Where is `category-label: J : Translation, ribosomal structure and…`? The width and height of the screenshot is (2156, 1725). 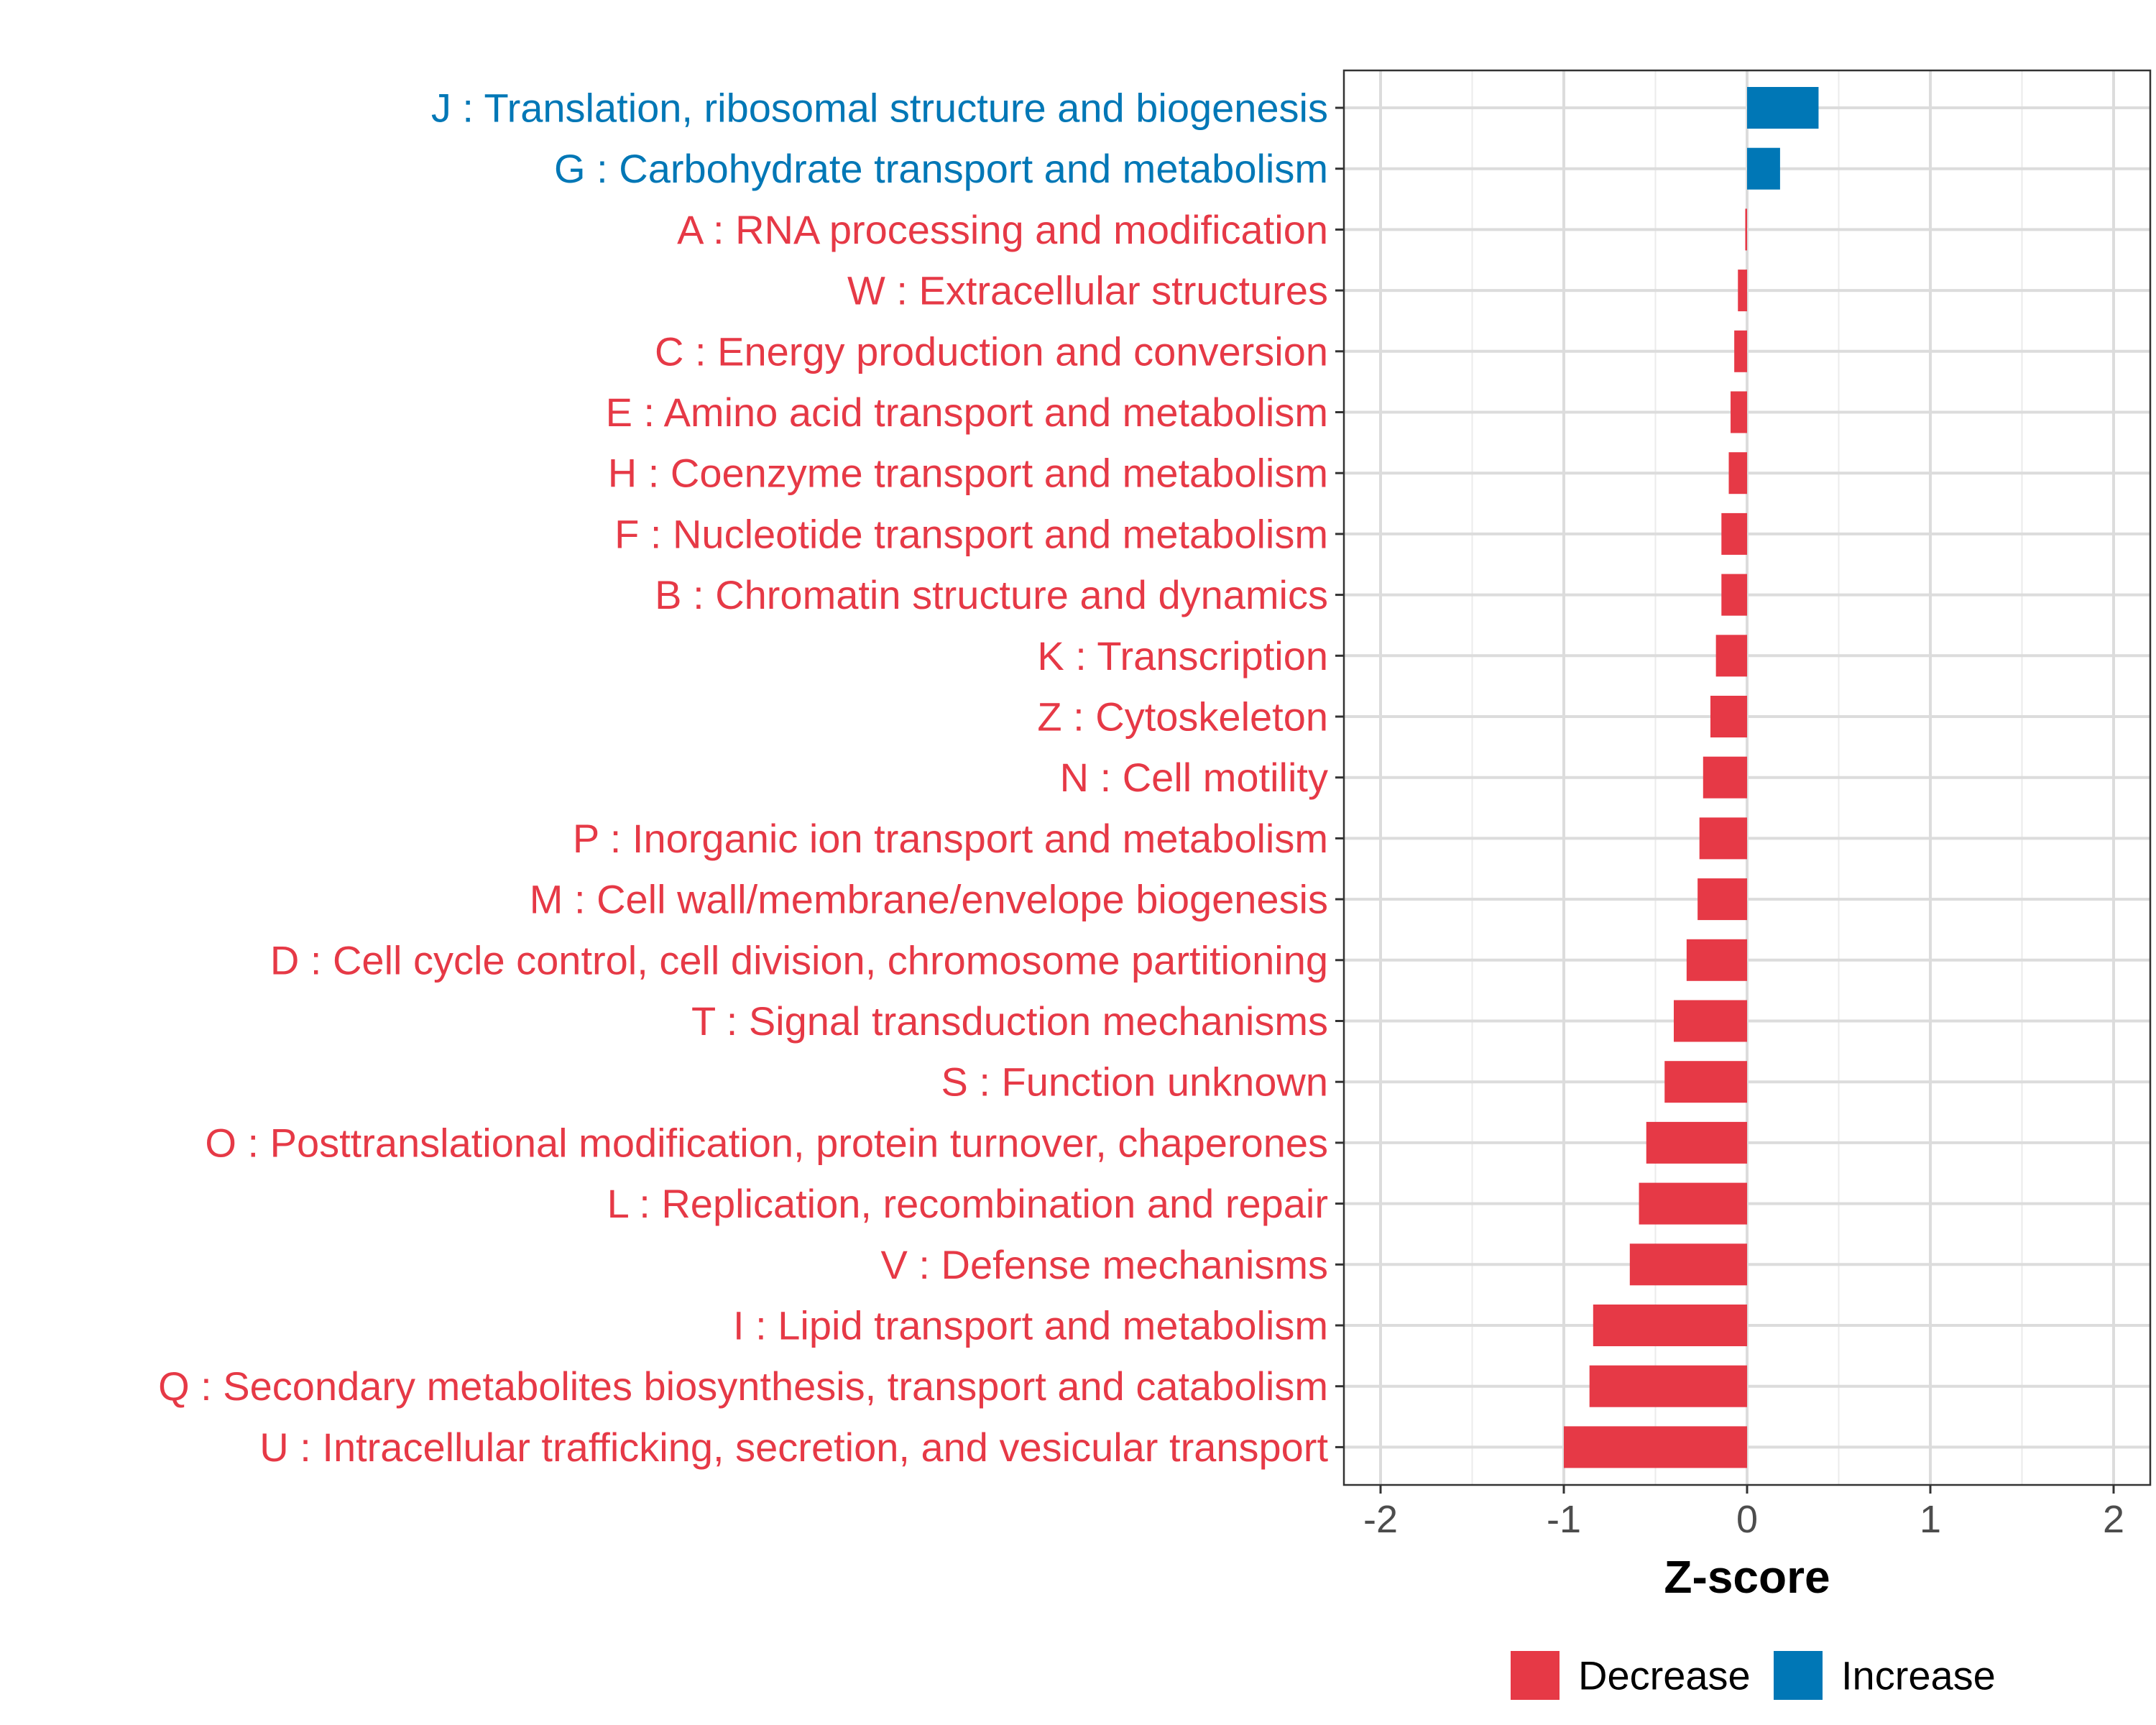 category-label: J : Translation, ribosomal structure and… is located at coordinates (880, 108).